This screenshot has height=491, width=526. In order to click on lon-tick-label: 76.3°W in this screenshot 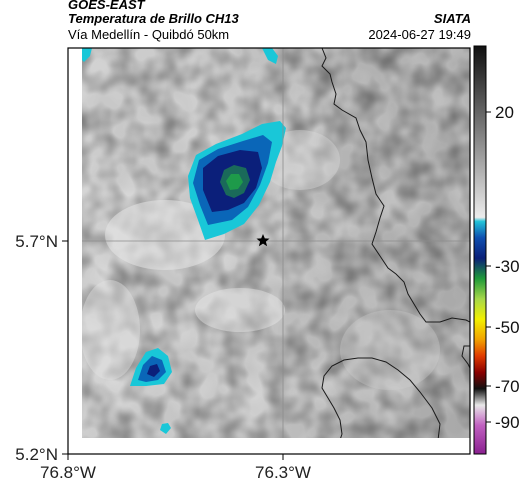, I will do `click(283, 472)`.